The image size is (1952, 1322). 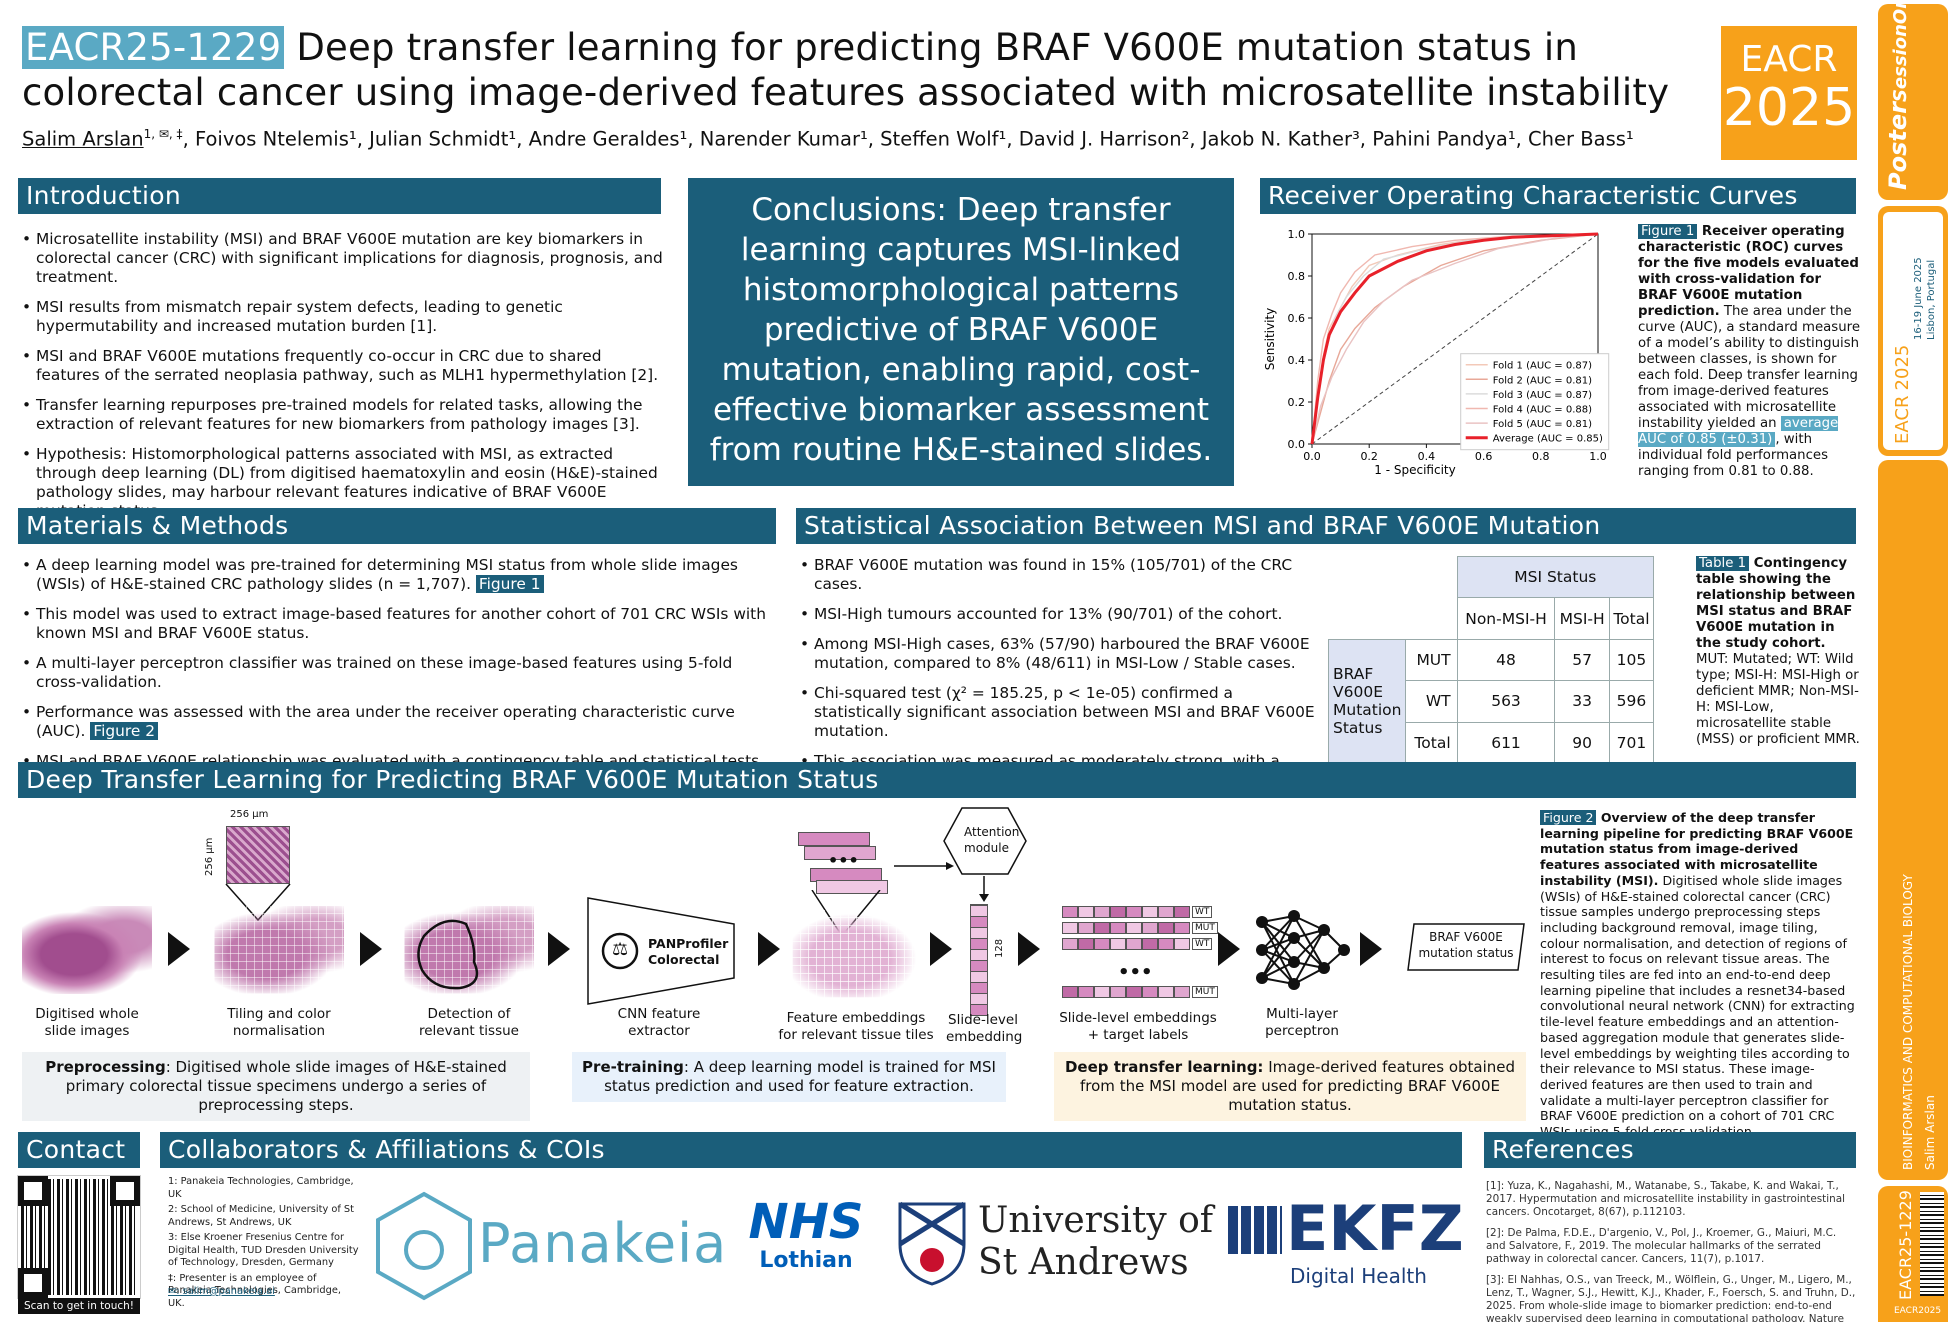 I want to click on cnn-extractor, so click(x=661, y=951).